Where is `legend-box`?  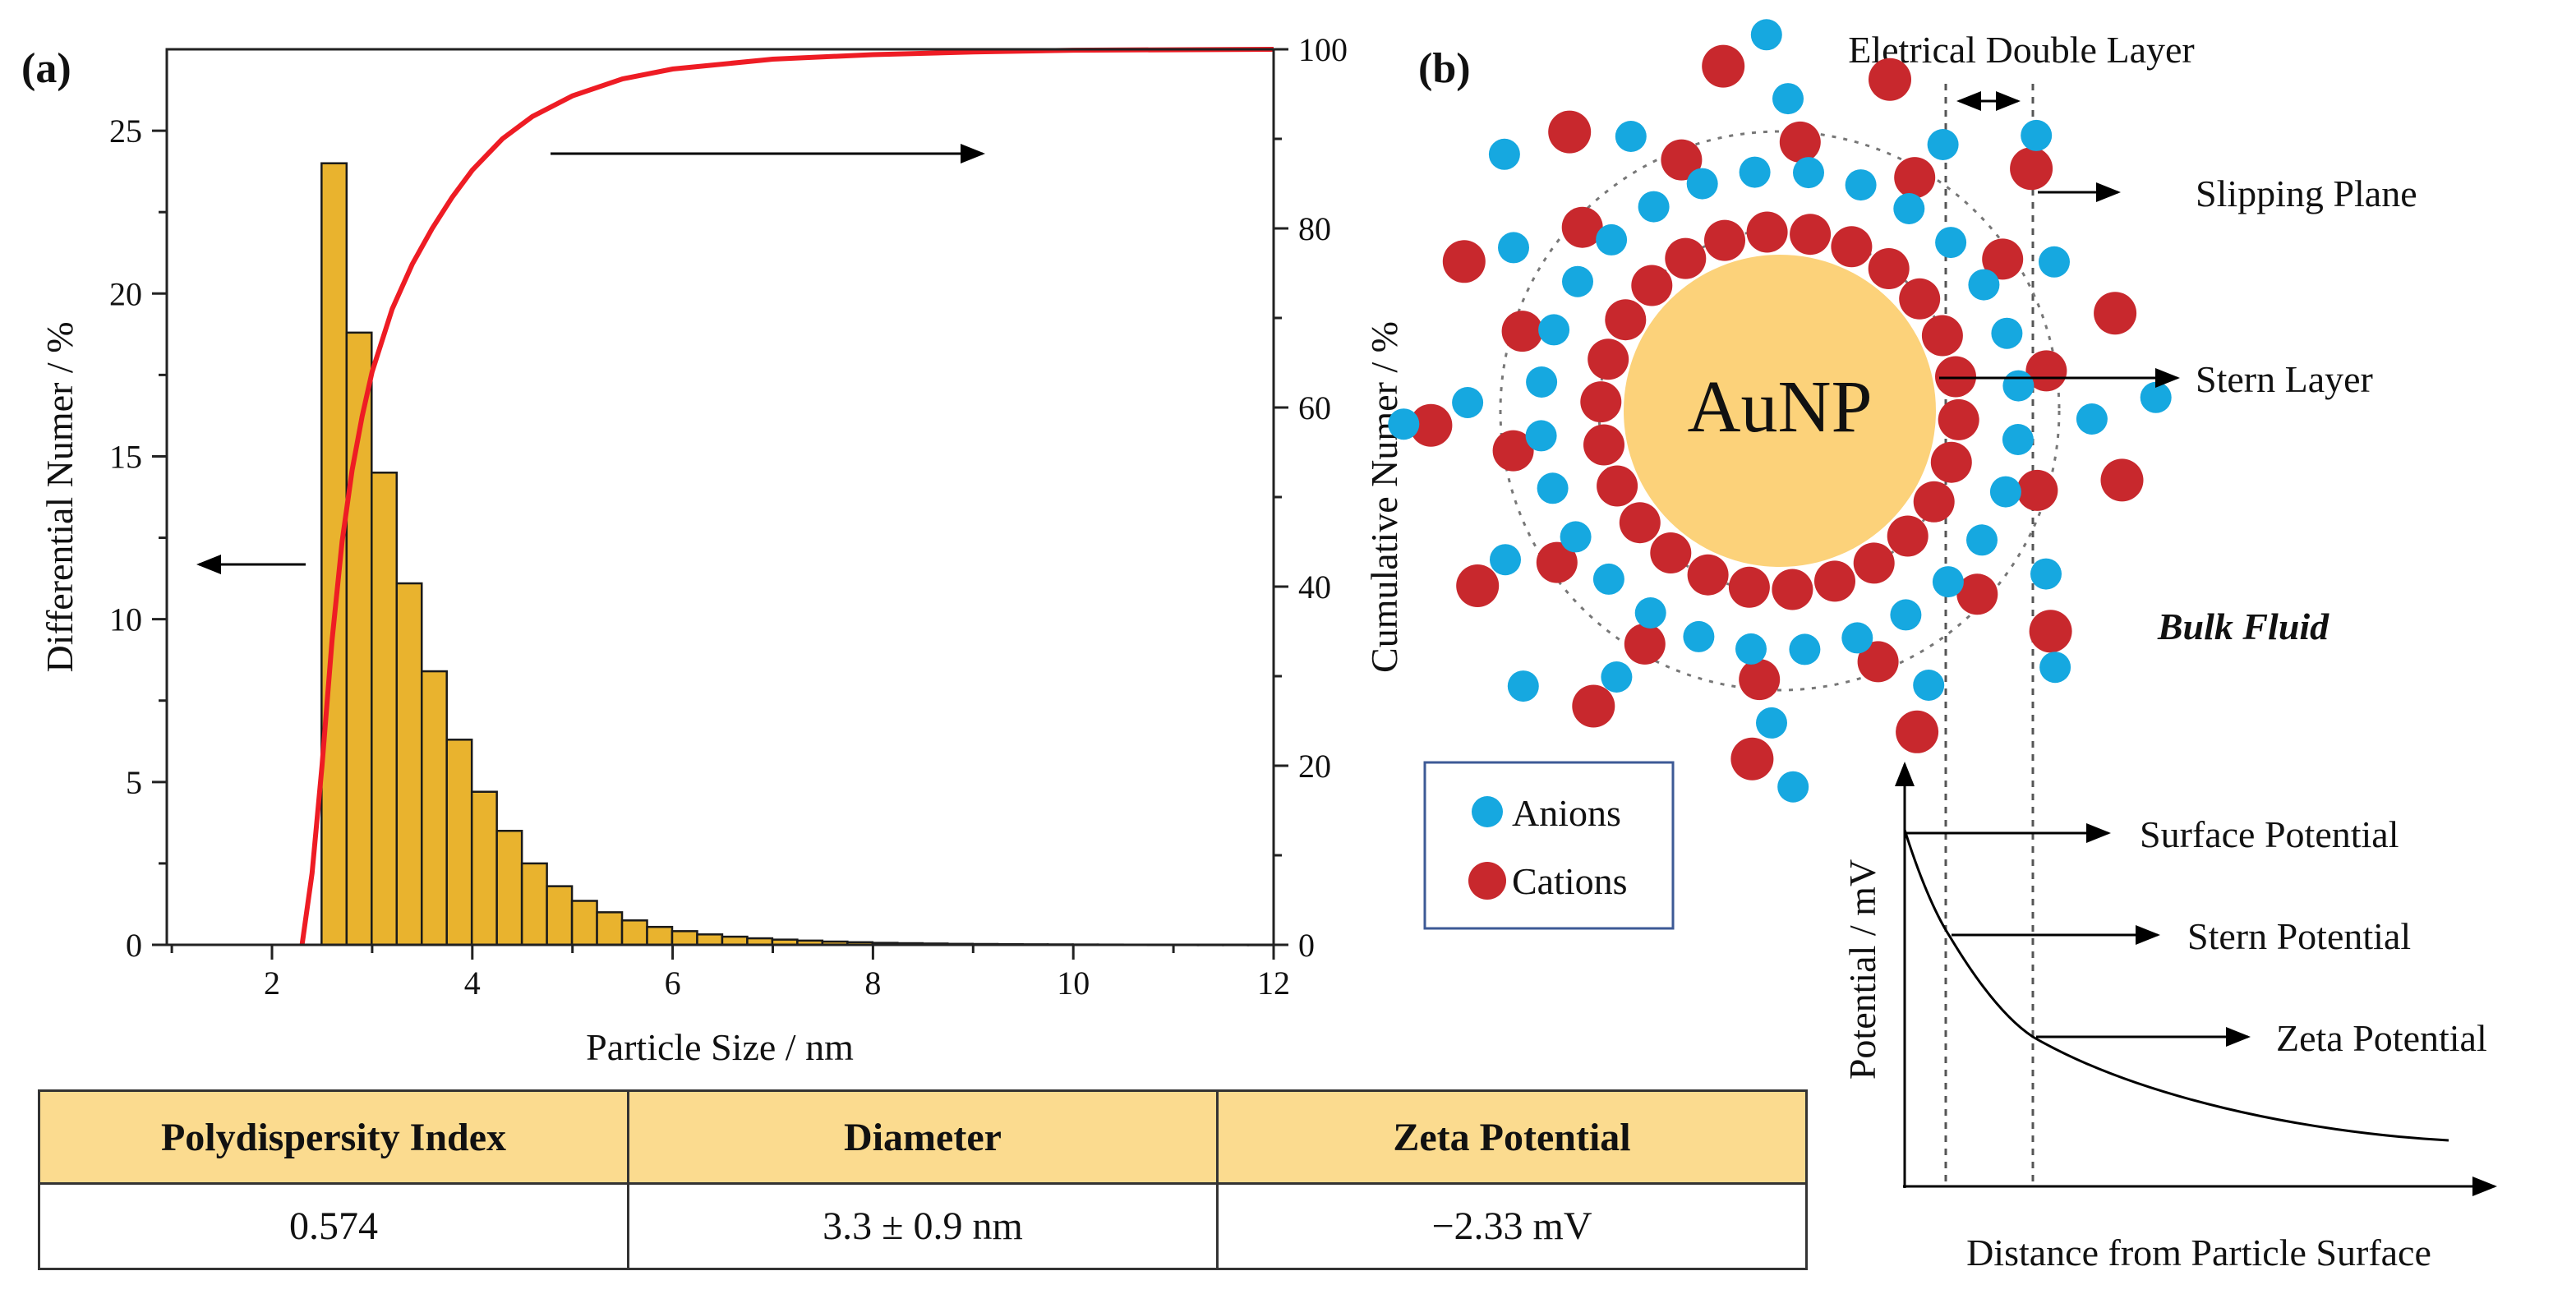
legend-box is located at coordinates (1549, 845).